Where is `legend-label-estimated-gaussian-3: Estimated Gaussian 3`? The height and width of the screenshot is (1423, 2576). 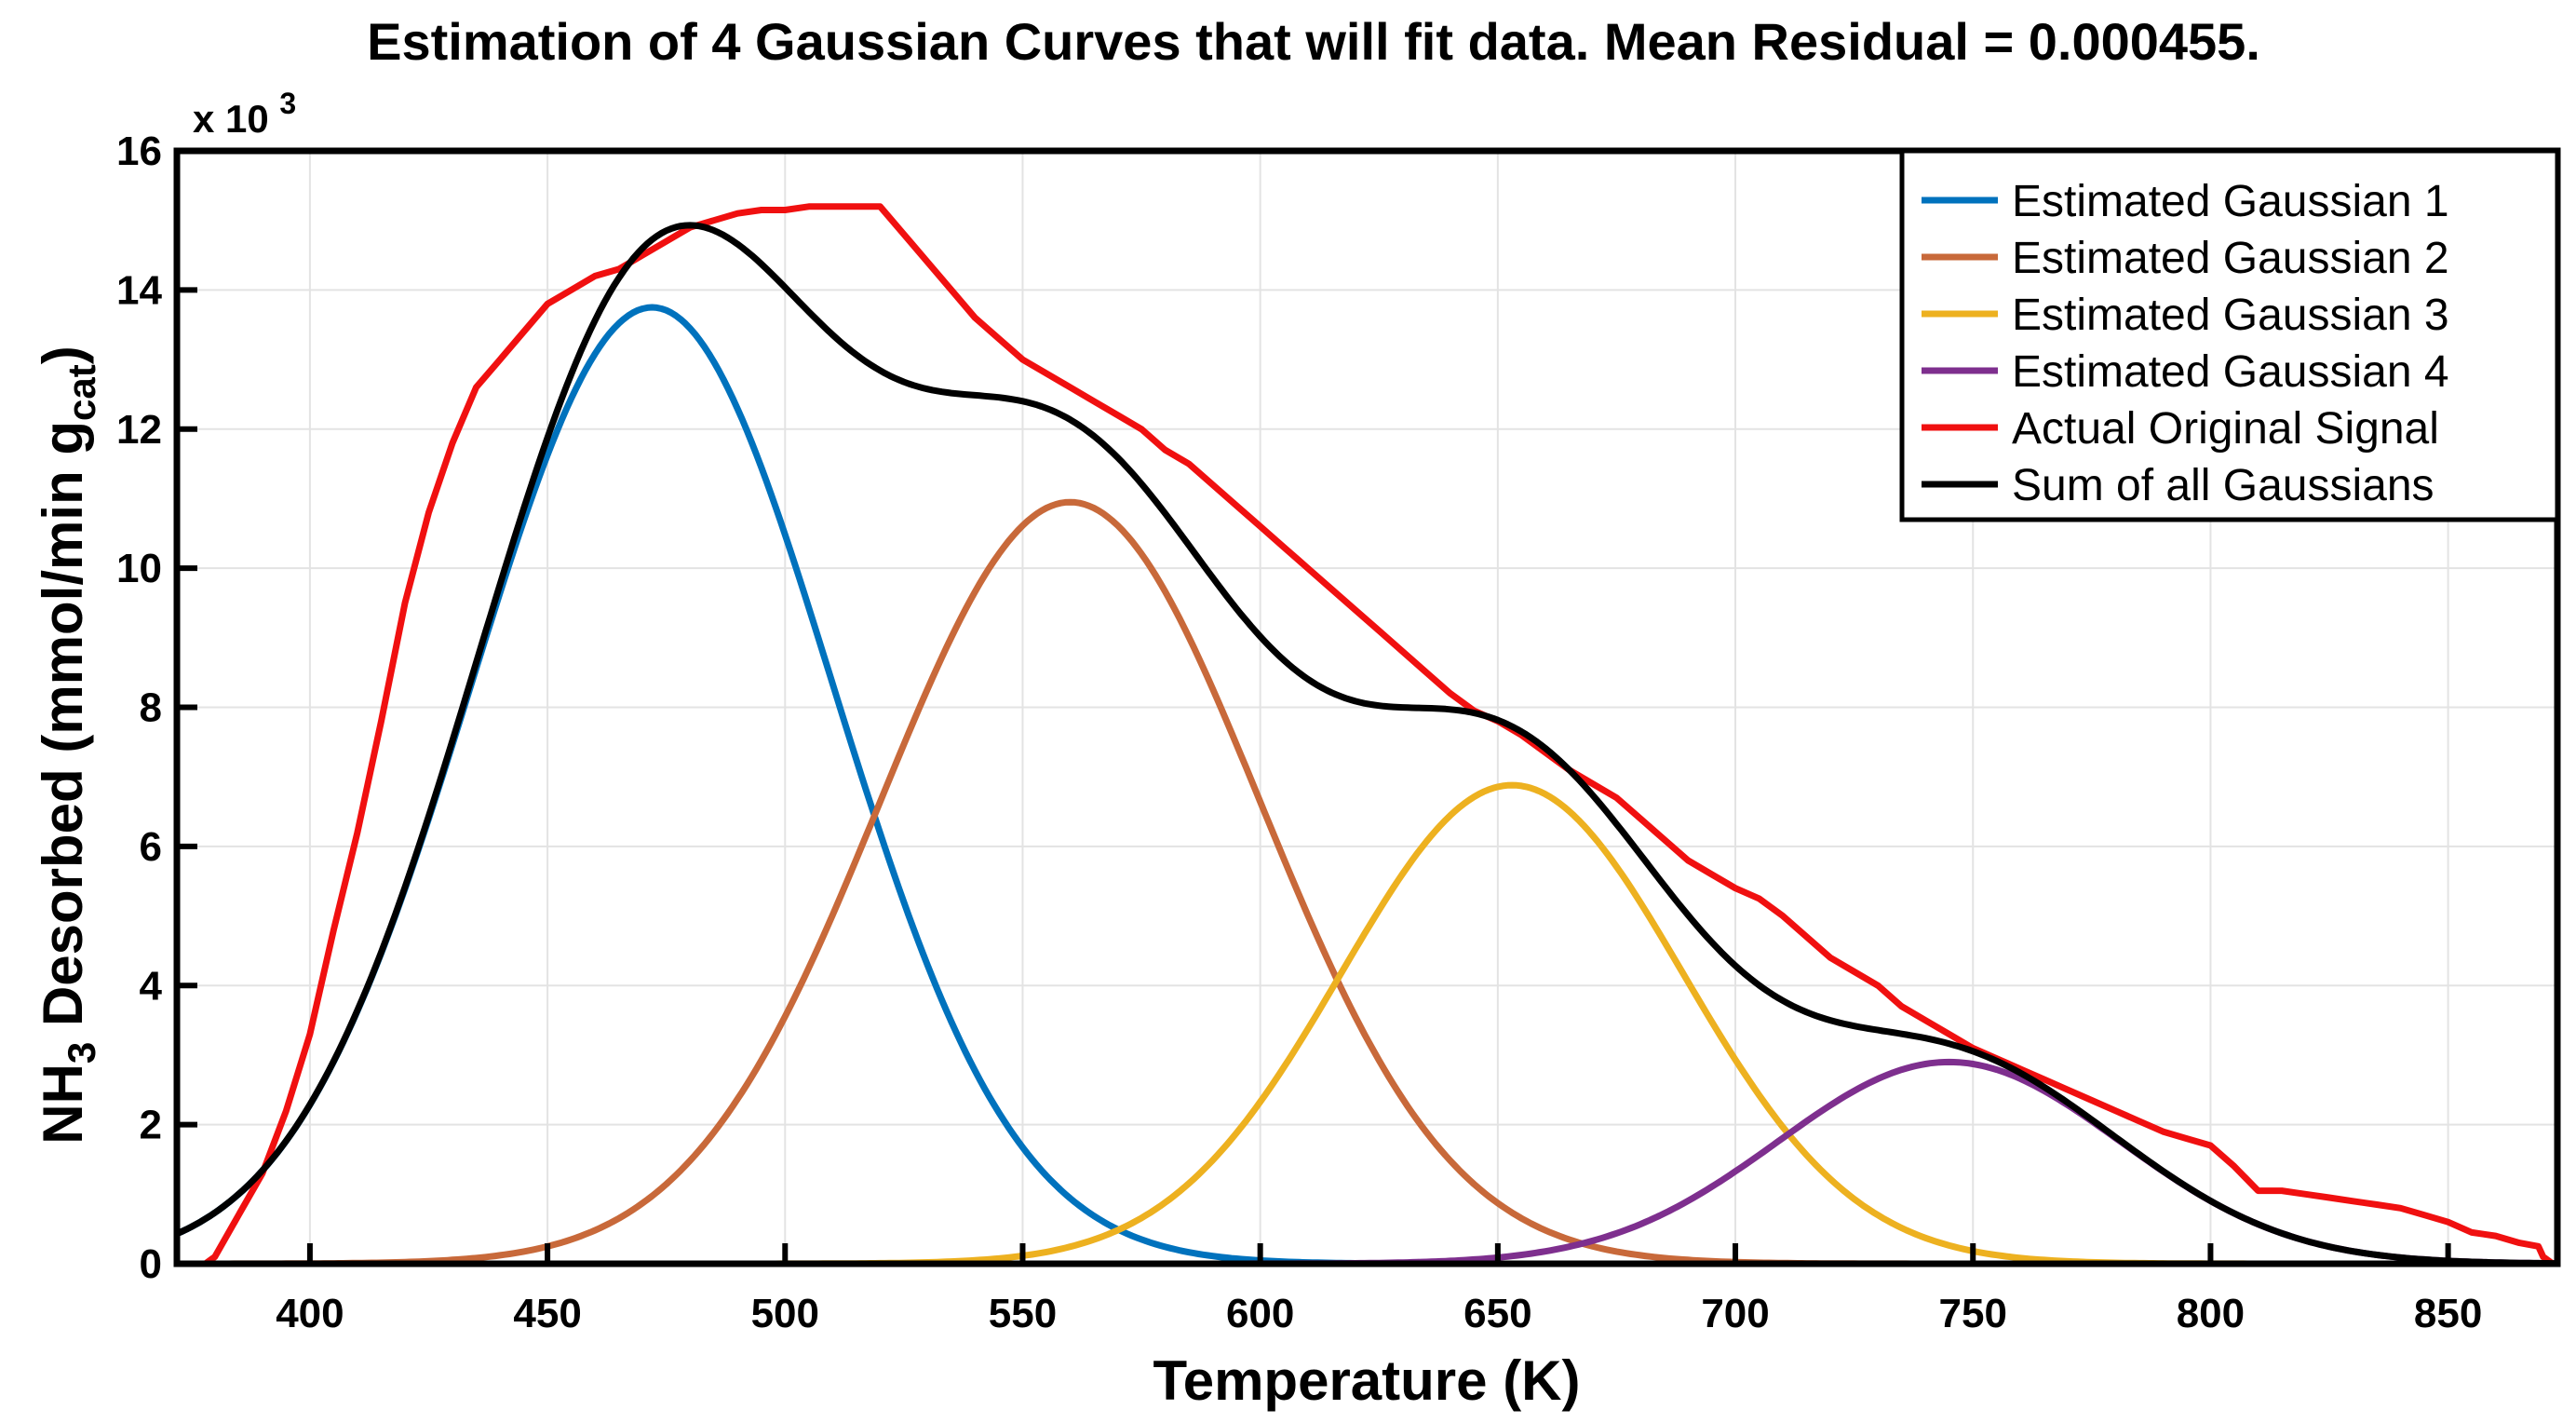 legend-label-estimated-gaussian-3: Estimated Gaussian 3 is located at coordinates (2230, 315).